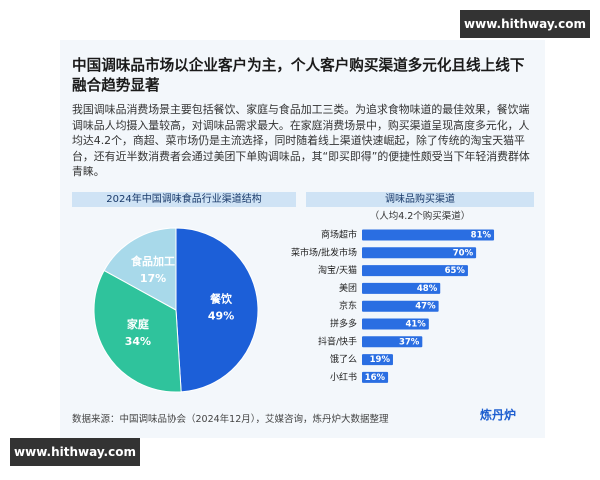 The height and width of the screenshot is (480, 600). Describe the element at coordinates (153, 261) in the screenshot. I see `slice-label: 食品加工` at that location.